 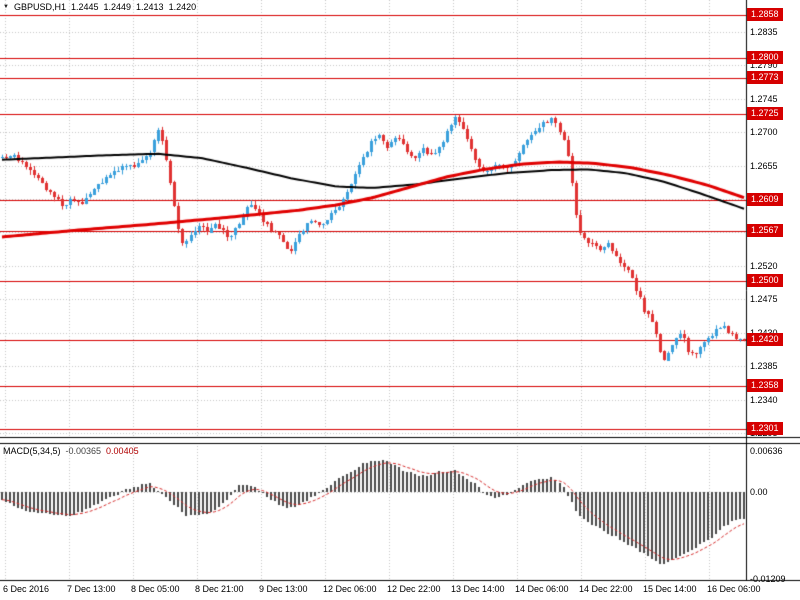 I want to click on macd-signal-value: 0.00405, so click(x=122, y=451).